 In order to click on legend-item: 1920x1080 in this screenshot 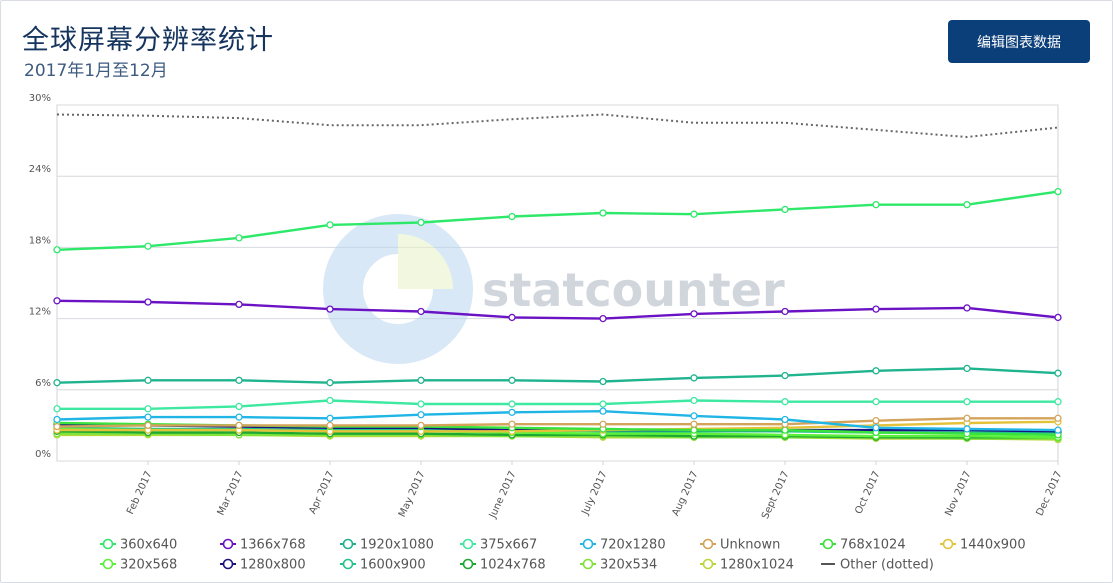, I will do `click(387, 545)`.